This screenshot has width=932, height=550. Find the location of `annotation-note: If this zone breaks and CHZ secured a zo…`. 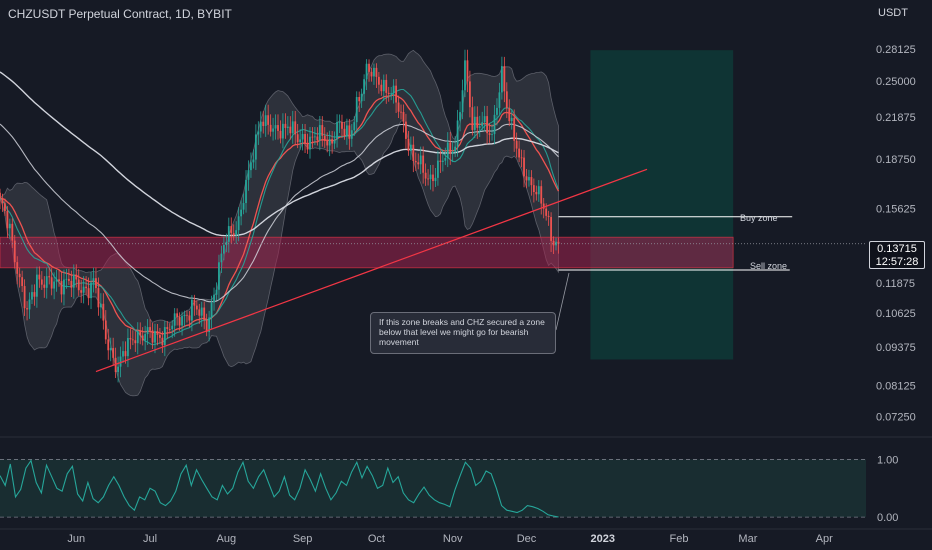

annotation-note: If this zone breaks and CHZ secured a zo… is located at coordinates (463, 333).